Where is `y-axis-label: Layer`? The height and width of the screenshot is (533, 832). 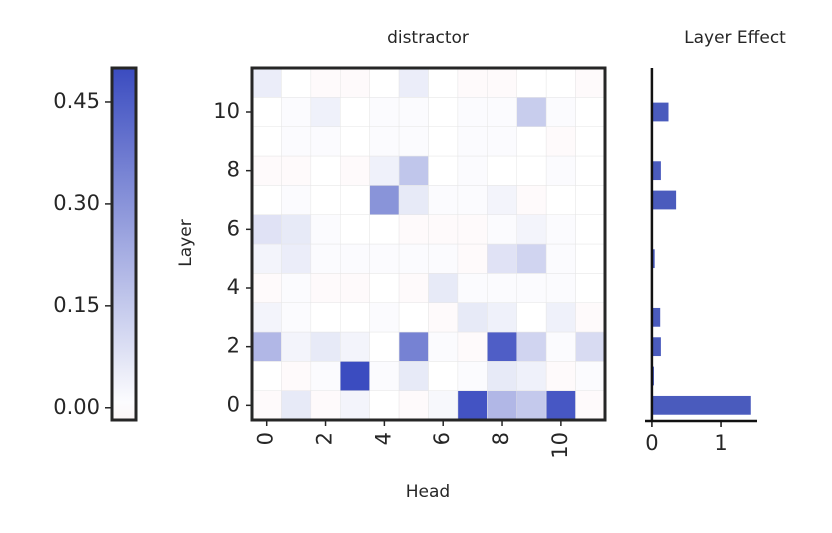
y-axis-label: Layer is located at coordinates (186, 242).